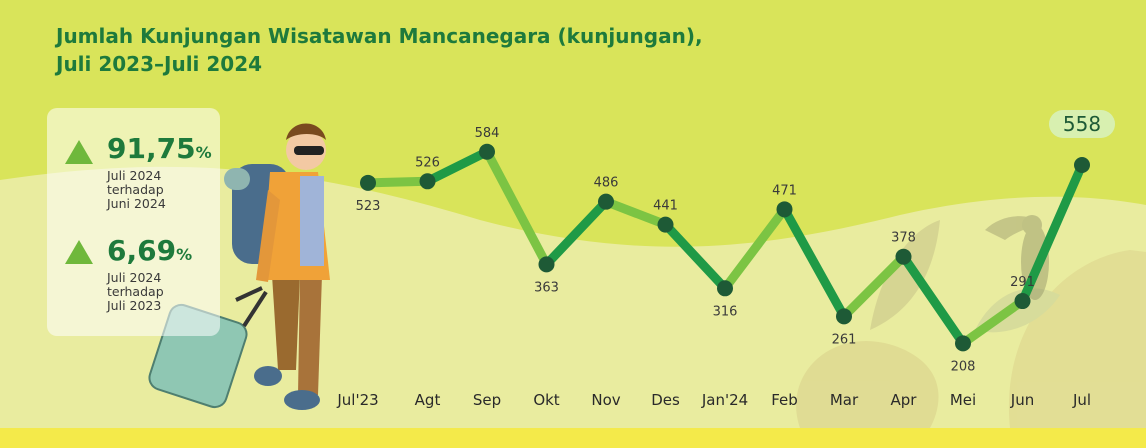 This screenshot has height=448, width=1146. I want to click on x-tick-label: Jan'24, so click(724, 400).